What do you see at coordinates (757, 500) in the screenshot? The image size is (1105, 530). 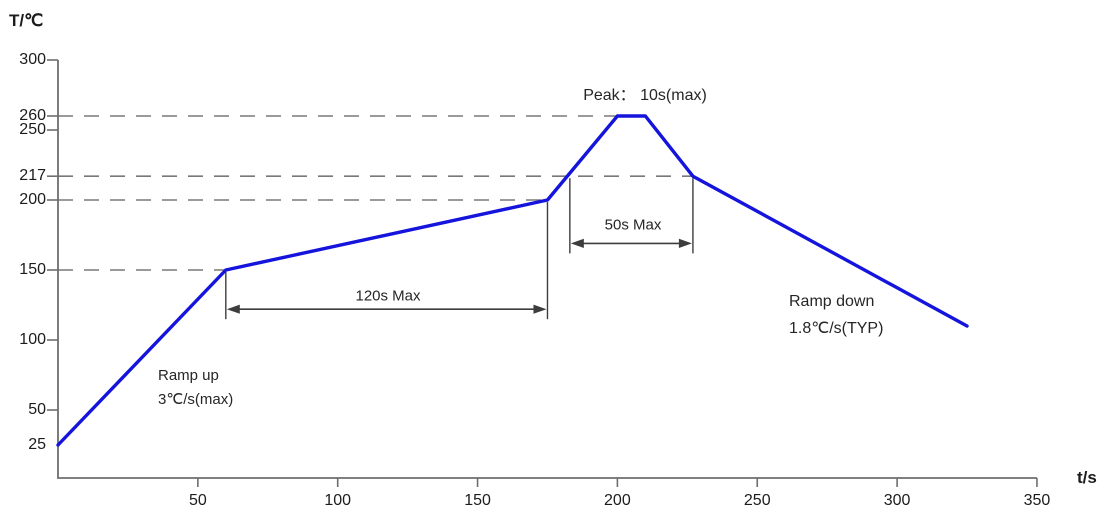 I see `x-tick-label-250: 250` at bounding box center [757, 500].